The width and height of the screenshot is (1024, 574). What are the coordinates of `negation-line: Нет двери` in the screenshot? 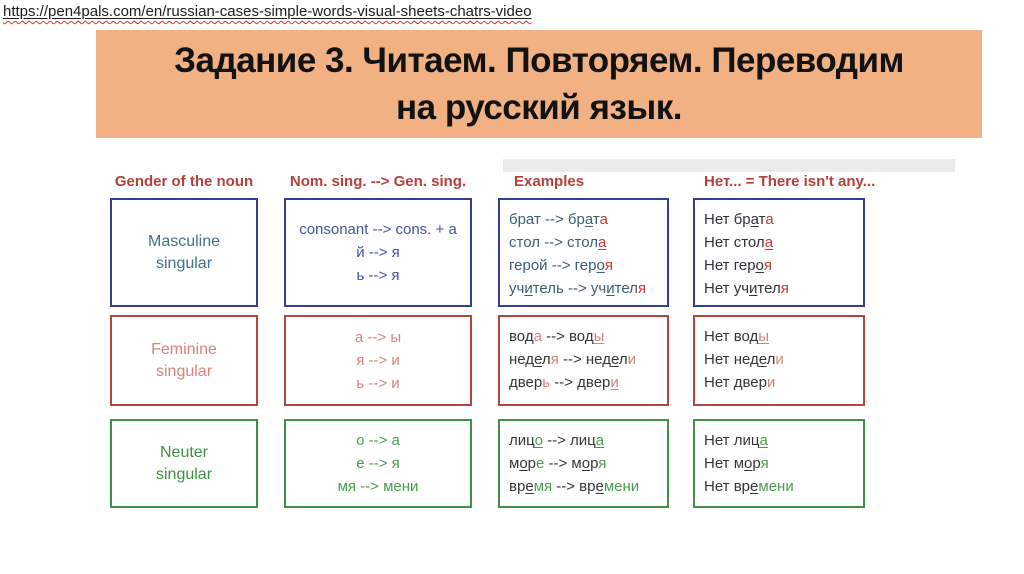 It's located at (740, 382).